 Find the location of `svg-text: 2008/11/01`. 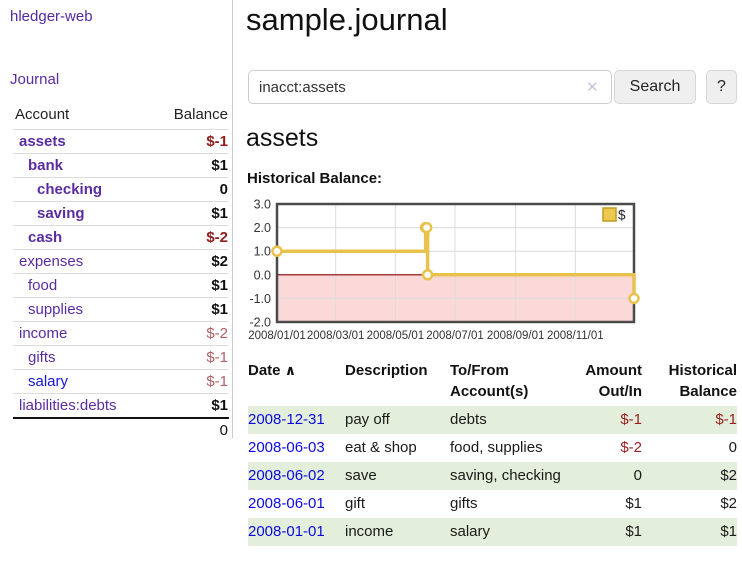

svg-text: 2008/11/01 is located at coordinates (575, 336).